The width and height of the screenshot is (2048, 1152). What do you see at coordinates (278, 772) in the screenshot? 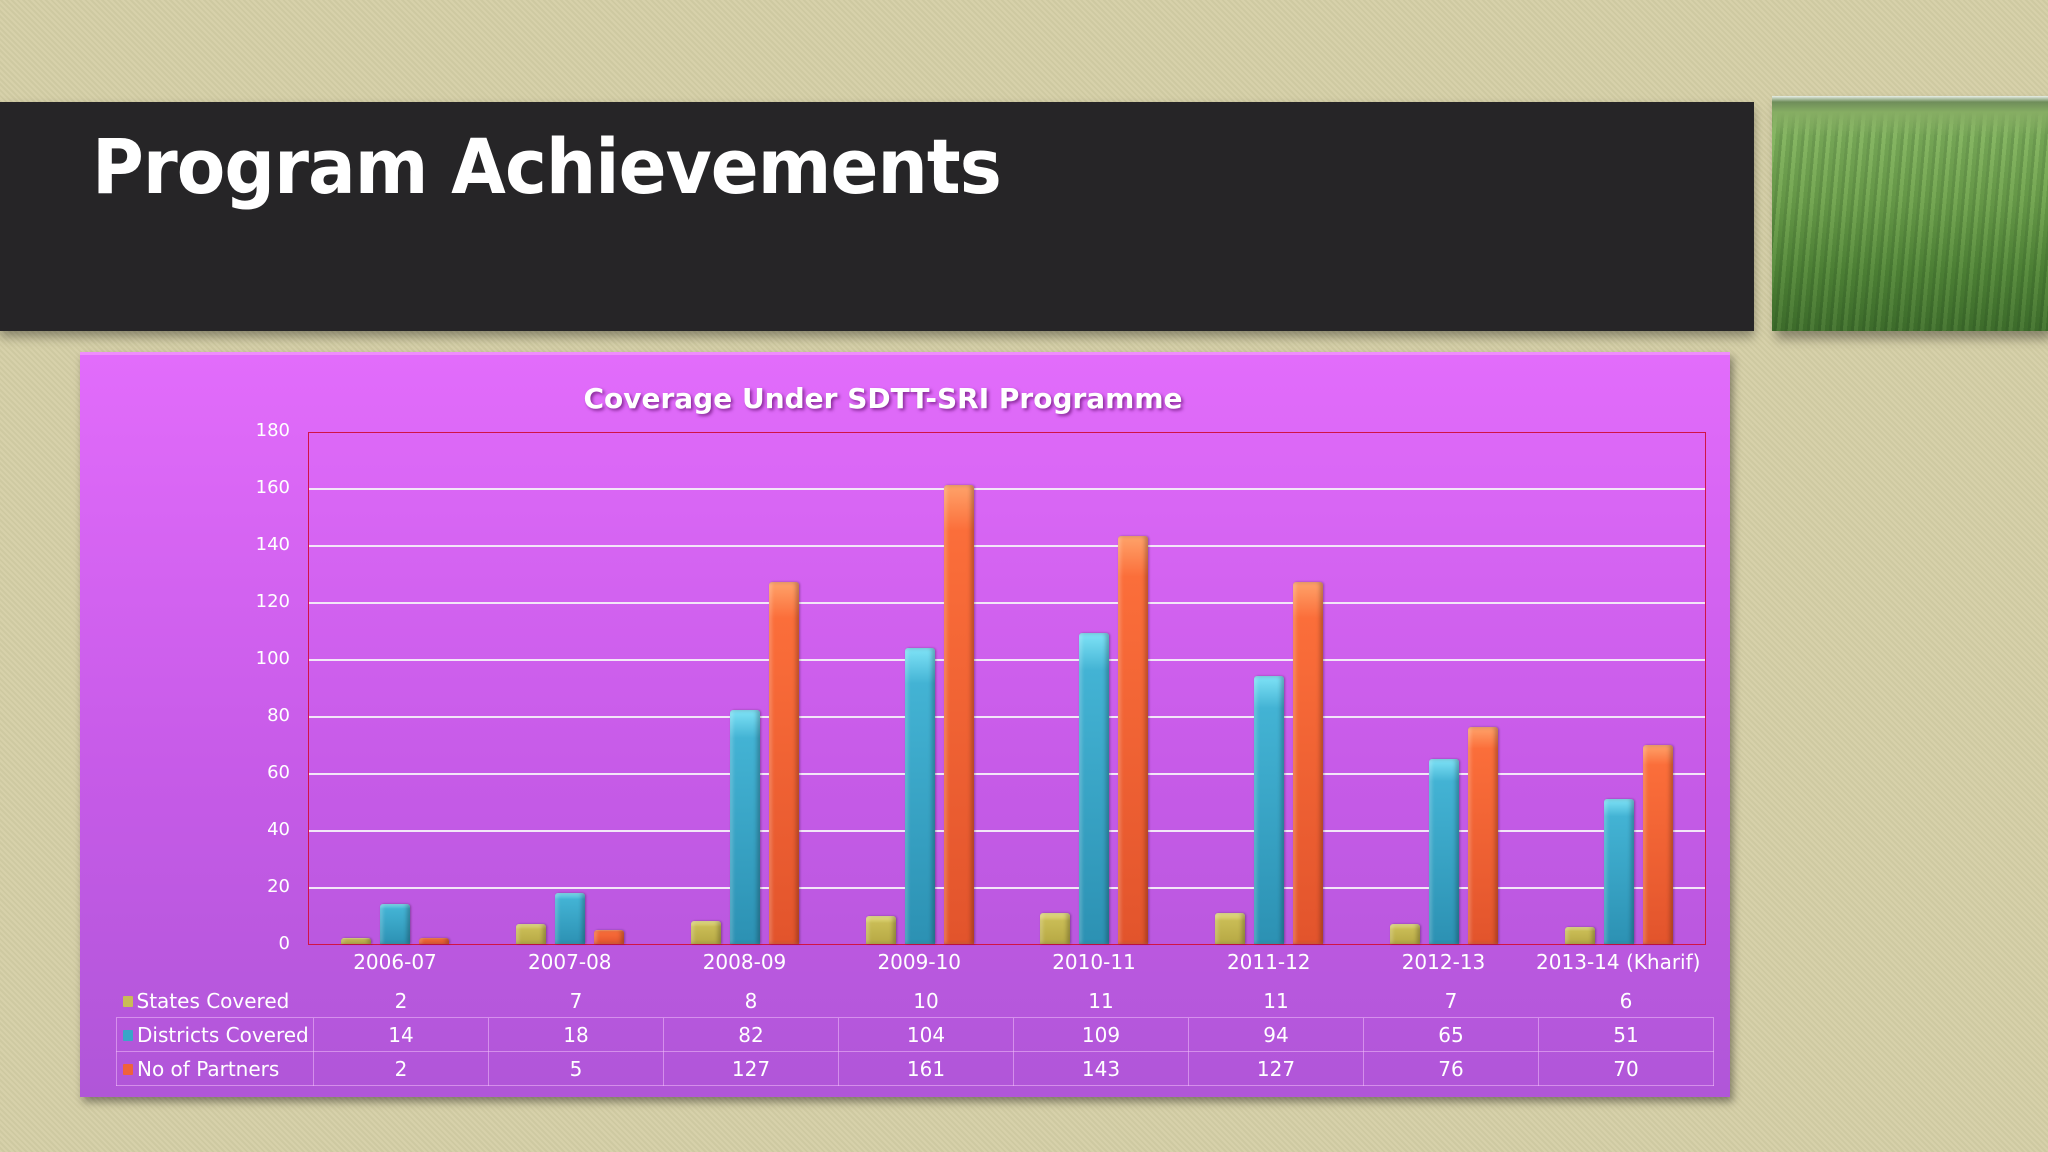
I see `y-tick-label: 60` at bounding box center [278, 772].